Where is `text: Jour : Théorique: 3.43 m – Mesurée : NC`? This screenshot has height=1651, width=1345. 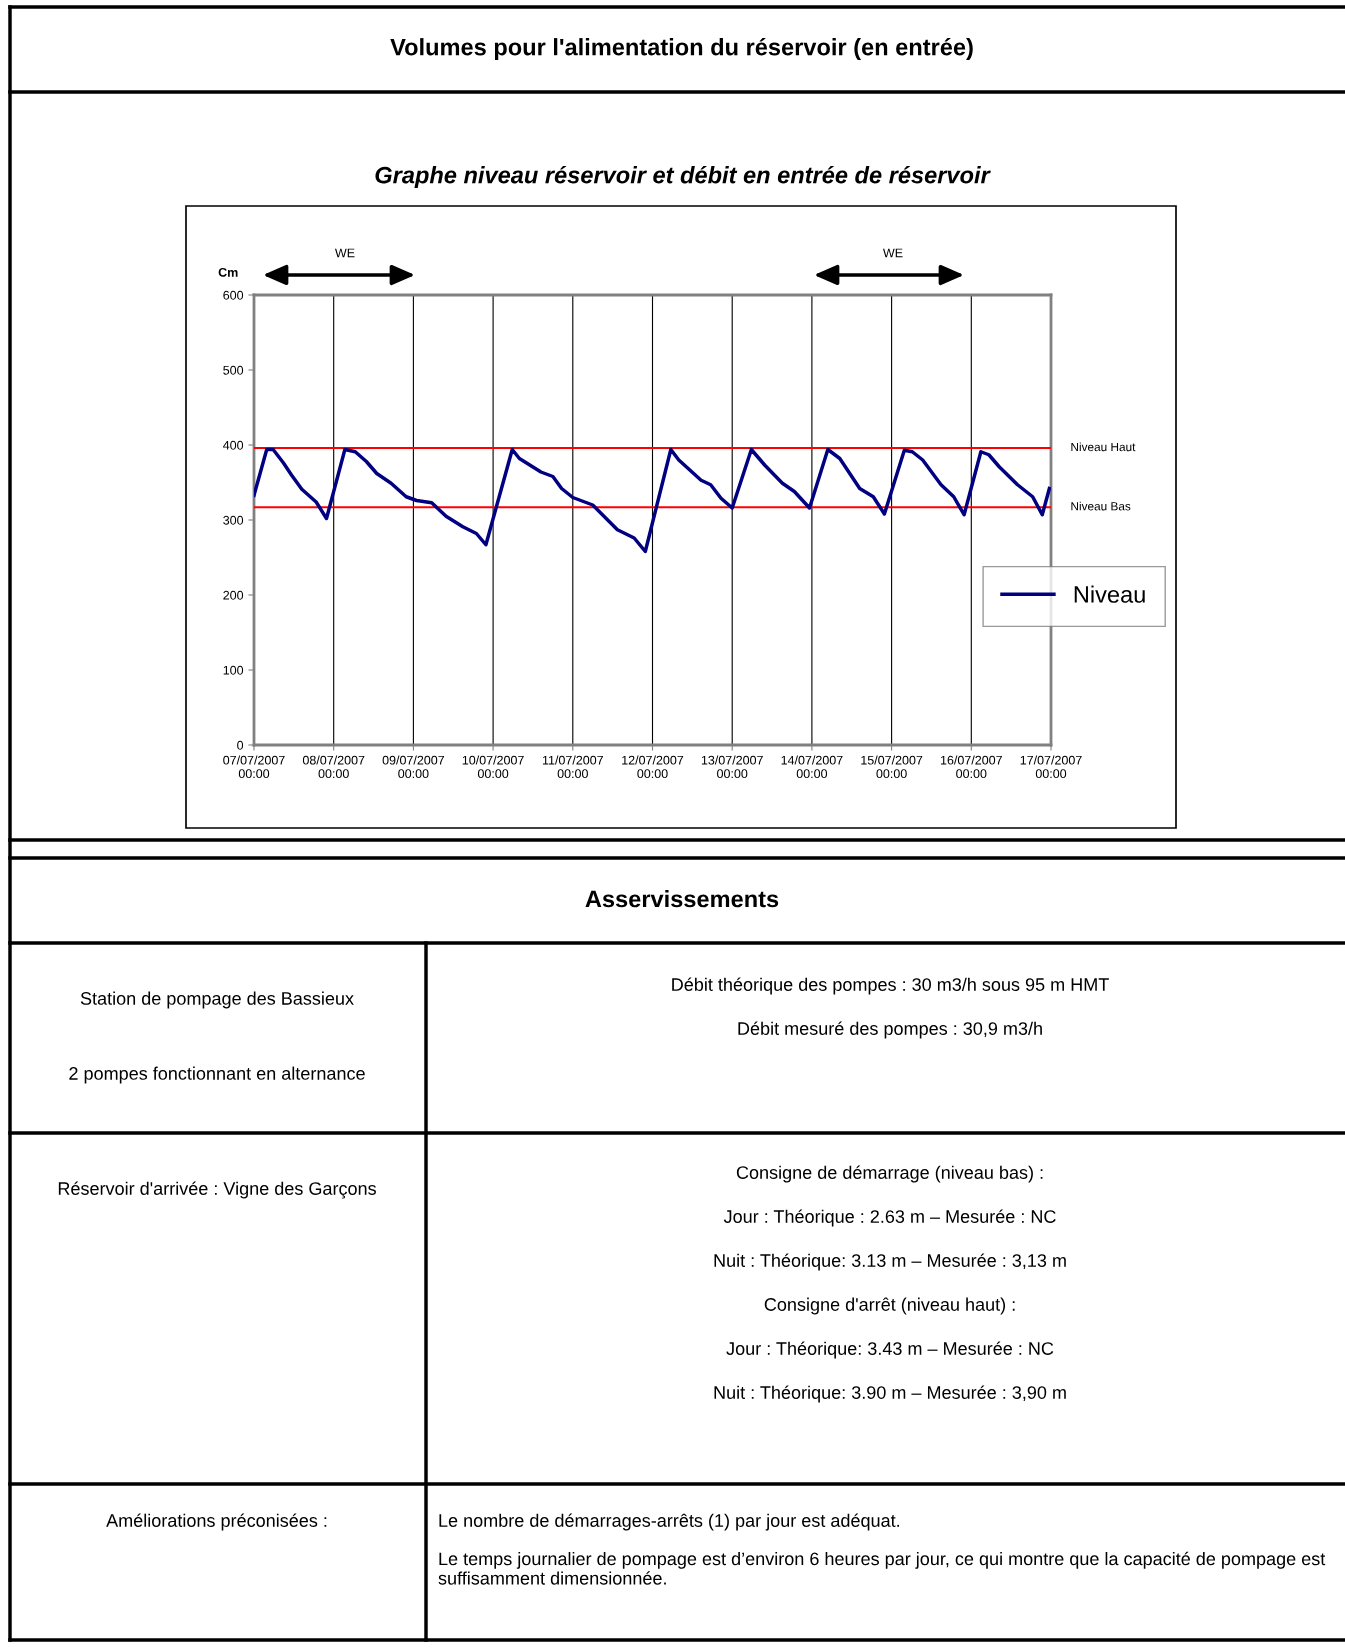 text: Jour : Théorique: 3.43 m – Mesurée : NC is located at coordinates (890, 1350).